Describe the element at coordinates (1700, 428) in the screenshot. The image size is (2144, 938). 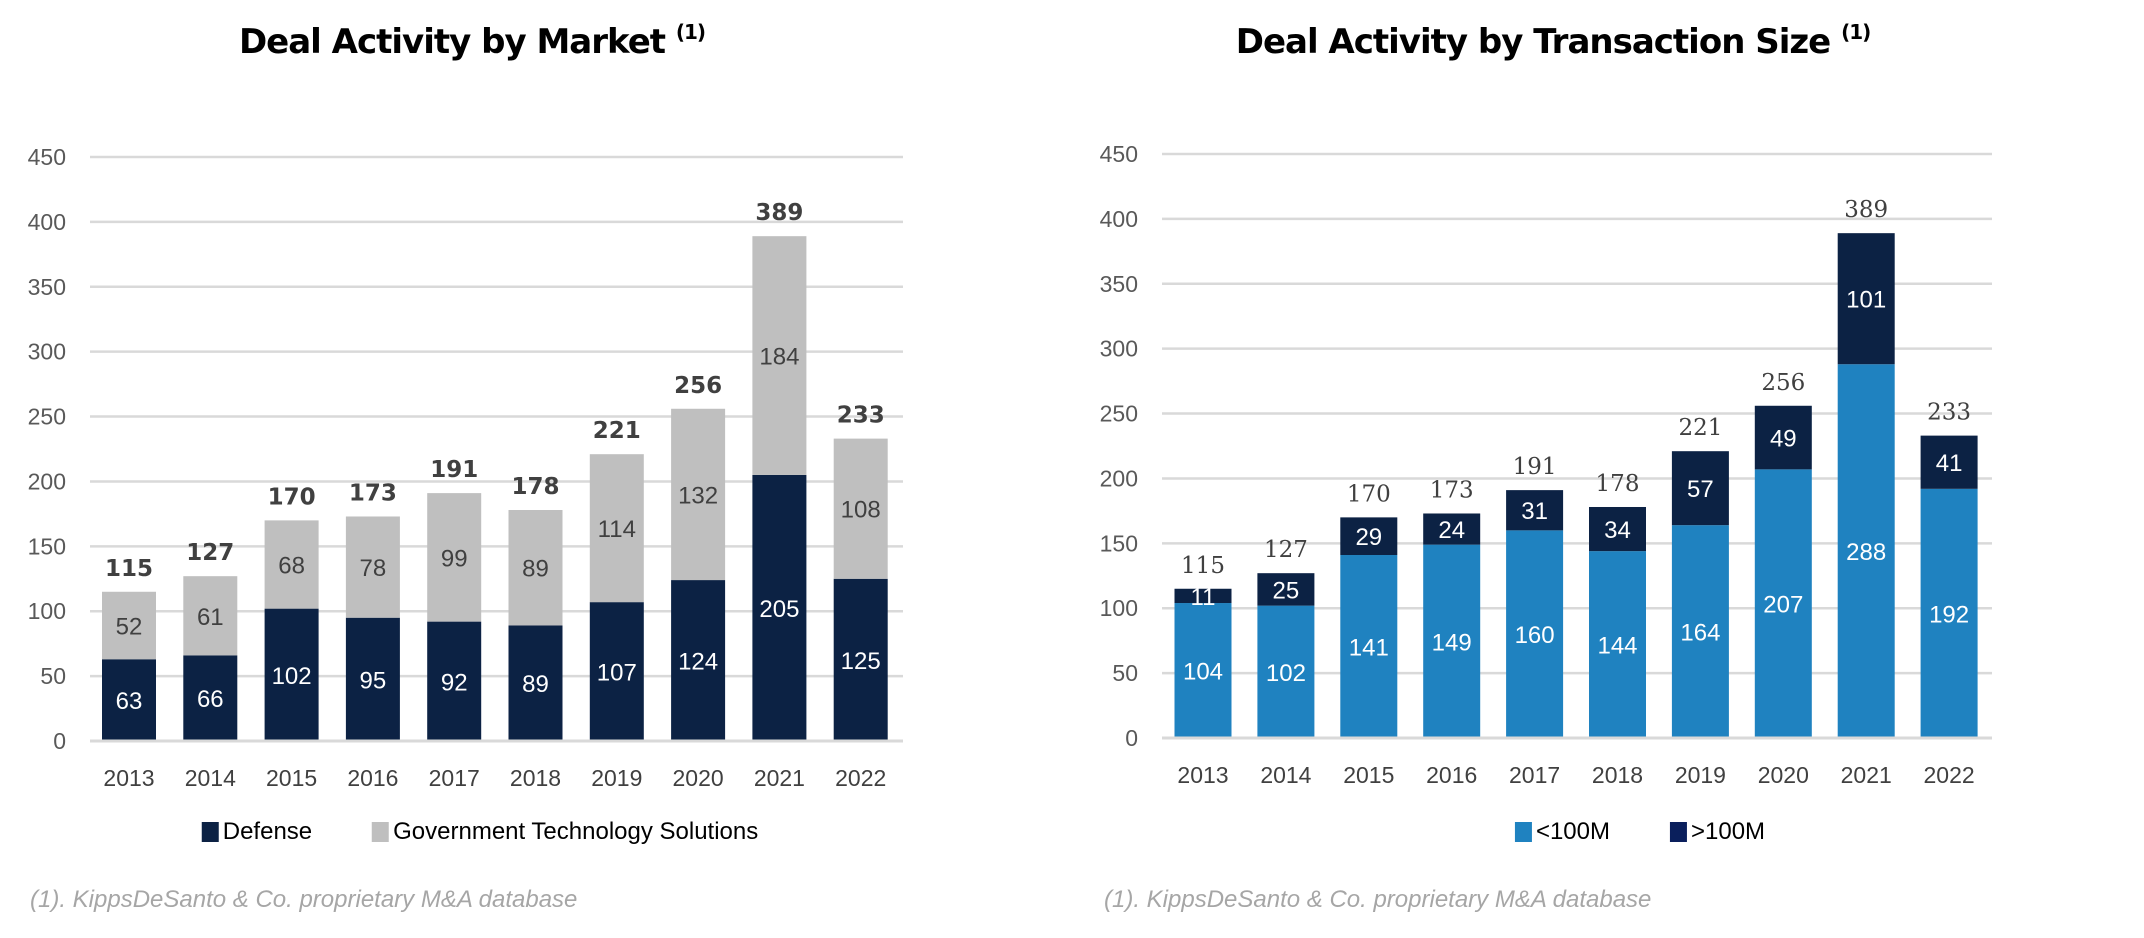
I see `total-label: 221` at that location.